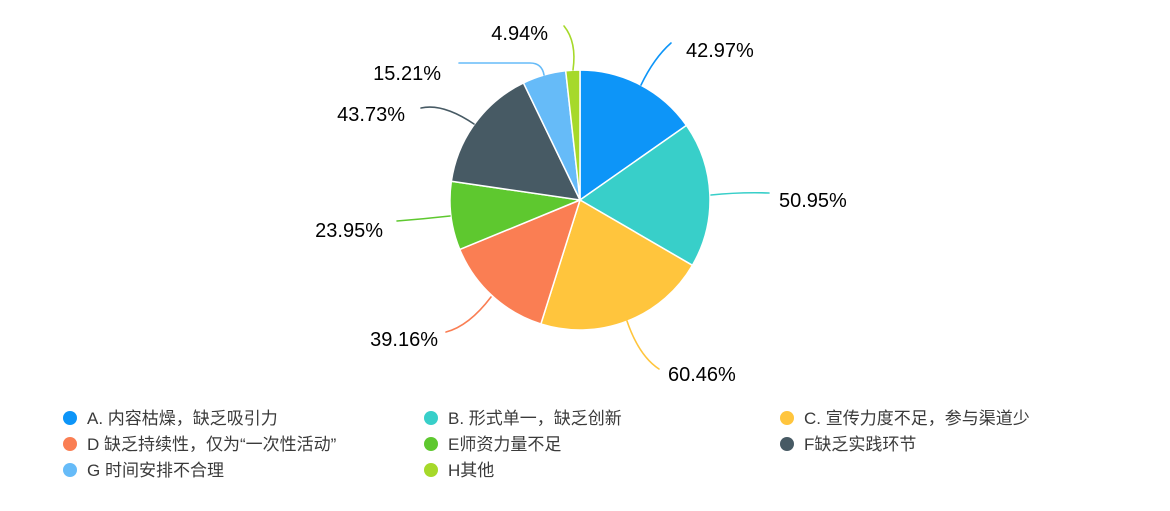 This screenshot has width=1170, height=511. Describe the element at coordinates (515, 141) in the screenshot. I see `pie-slice-F` at that location.